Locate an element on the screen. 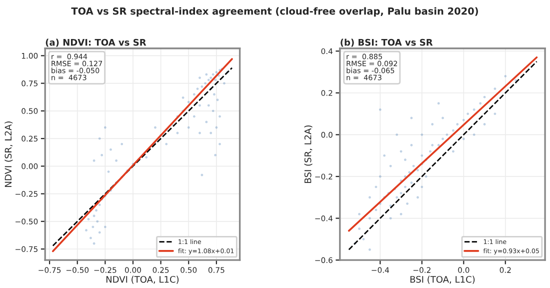 This screenshot has height=288, width=550. text: TOA vs SR spectral-index agreement (cloud-free overlap, Palu basin 2020) is located at coordinates (274, 12).